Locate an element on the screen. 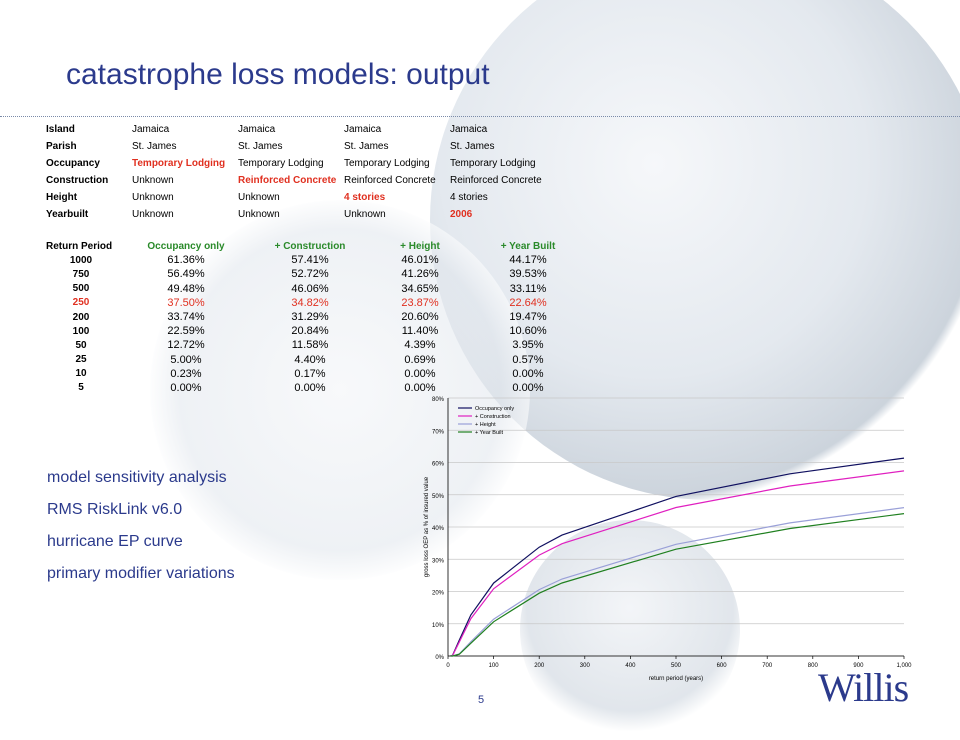  loss-value: 52.72% is located at coordinates (310, 274).